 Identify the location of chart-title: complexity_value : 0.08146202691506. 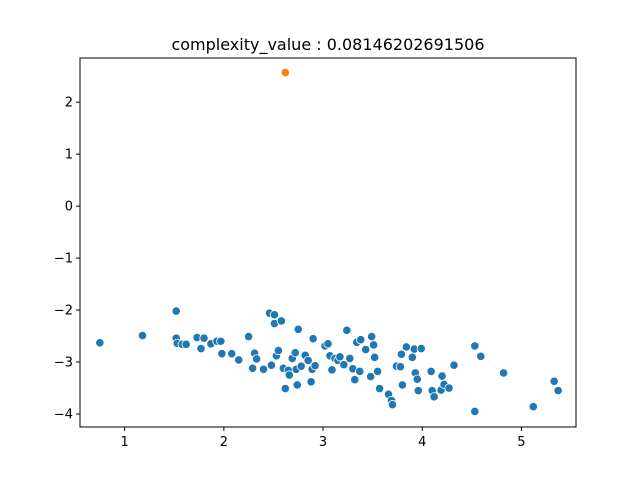
(327, 45).